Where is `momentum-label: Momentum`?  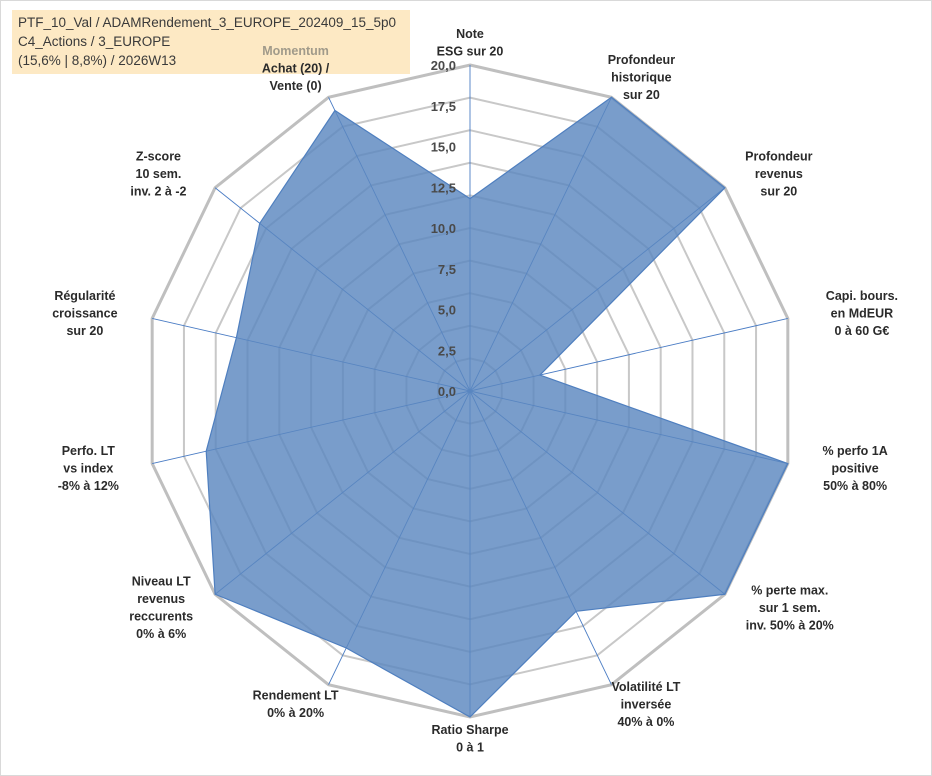 momentum-label: Momentum is located at coordinates (295, 51).